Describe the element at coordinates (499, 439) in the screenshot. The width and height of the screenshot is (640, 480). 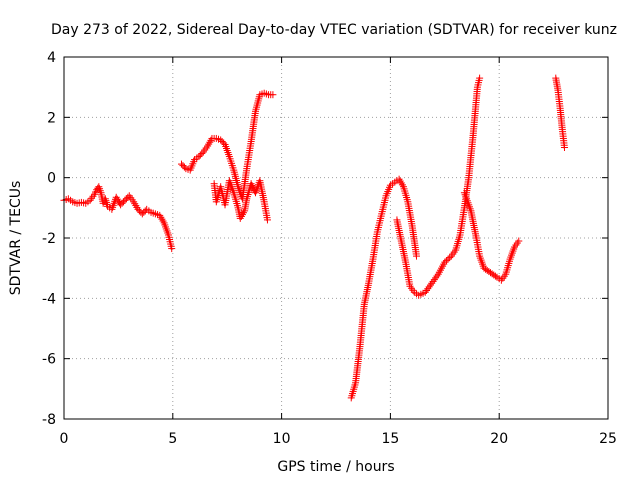
I see `x-tick-label: 20` at that location.